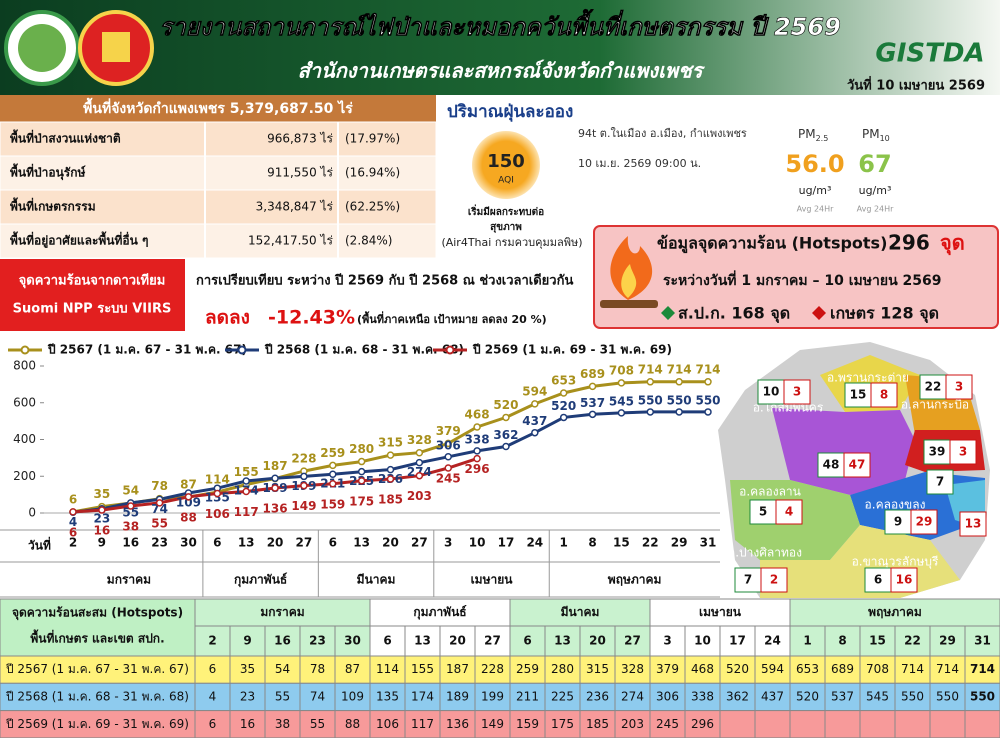  I want to click on table-value: 236, so click(597, 696).